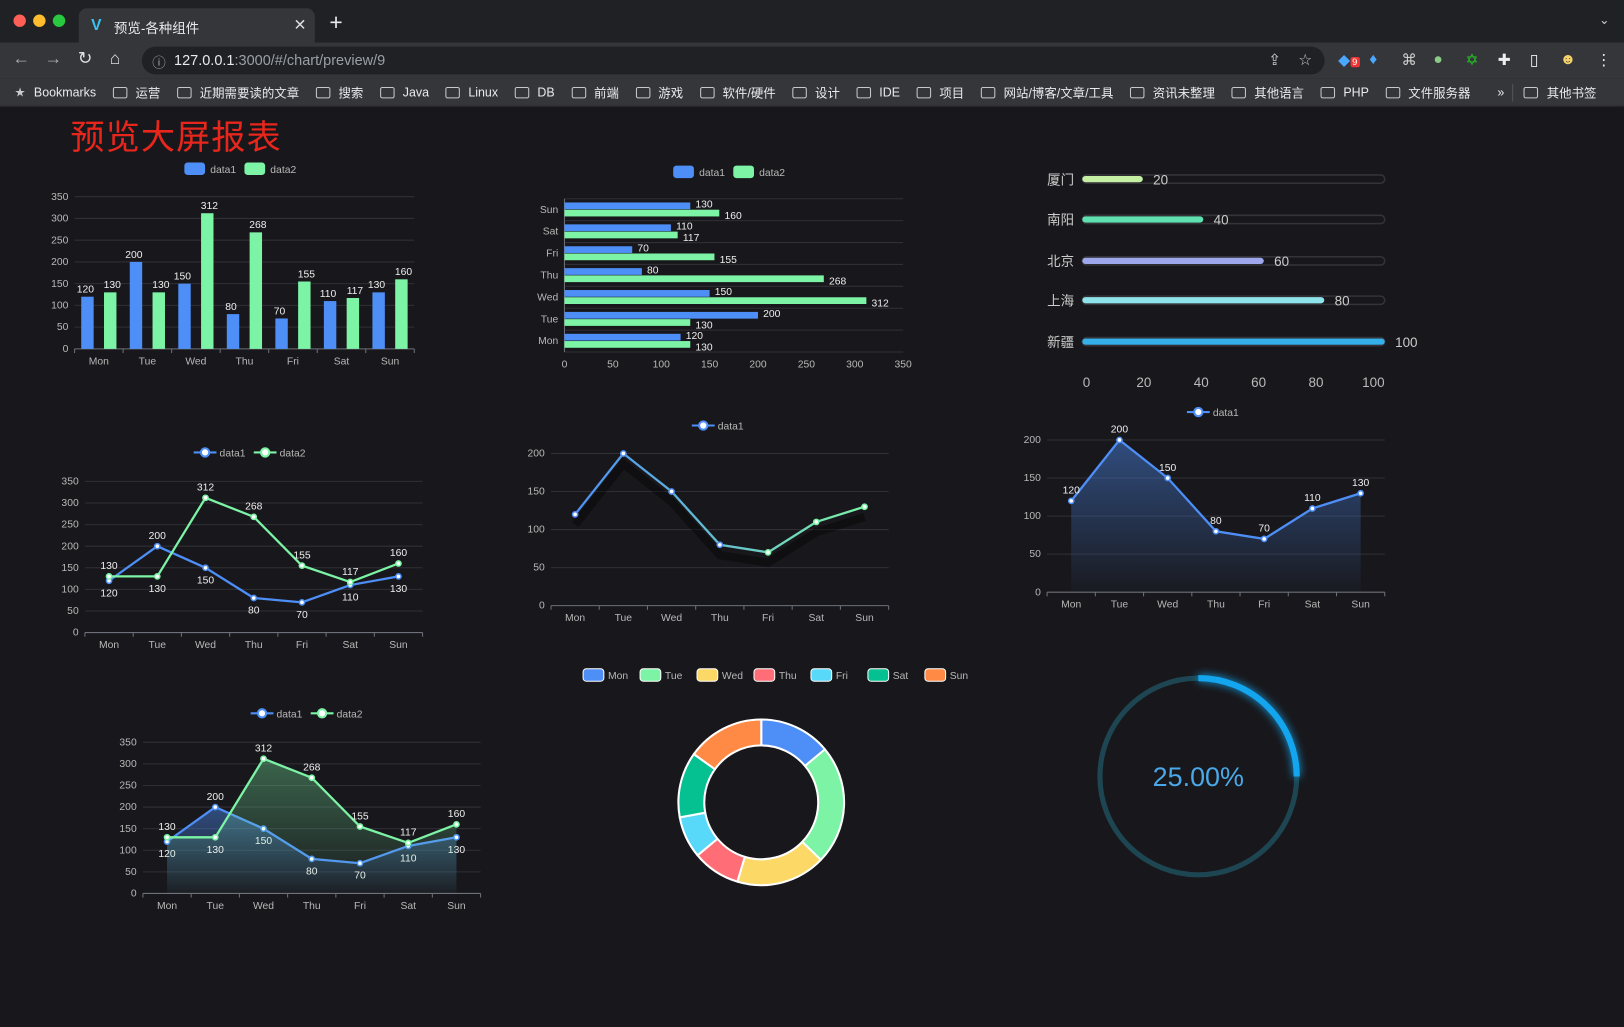  I want to click on url-host: 127.0.0.1, so click(204, 60).